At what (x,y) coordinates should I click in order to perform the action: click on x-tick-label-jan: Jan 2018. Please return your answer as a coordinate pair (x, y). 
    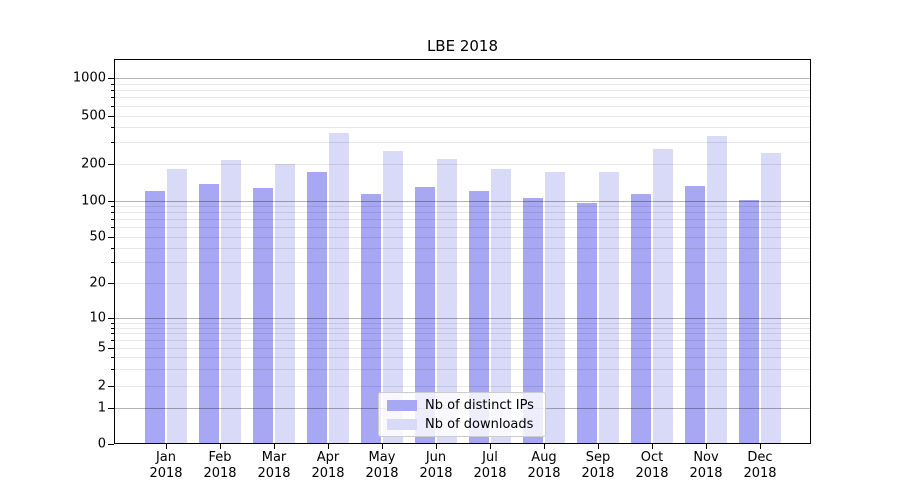
    Looking at the image, I should click on (166, 466).